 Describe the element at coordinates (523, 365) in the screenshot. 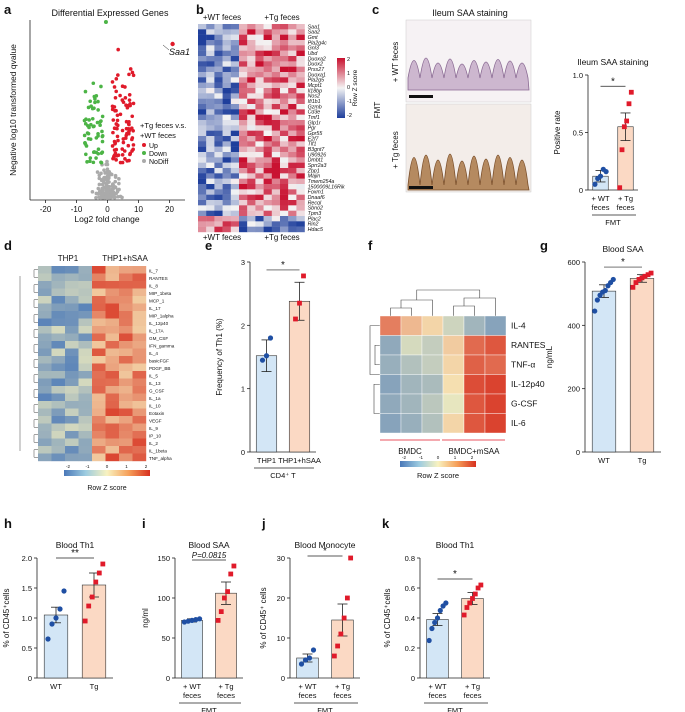

I see `heatmap-f-row-label: TNF-α` at that location.